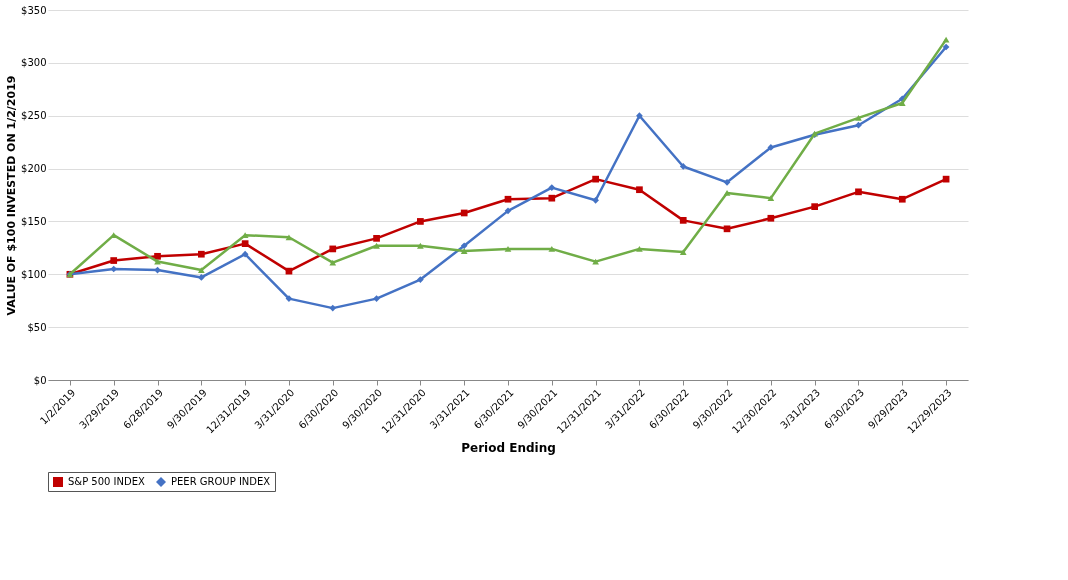 The height and width of the screenshot is (580, 1068). I want to click on y-tick-label: $50, so click(37, 327).